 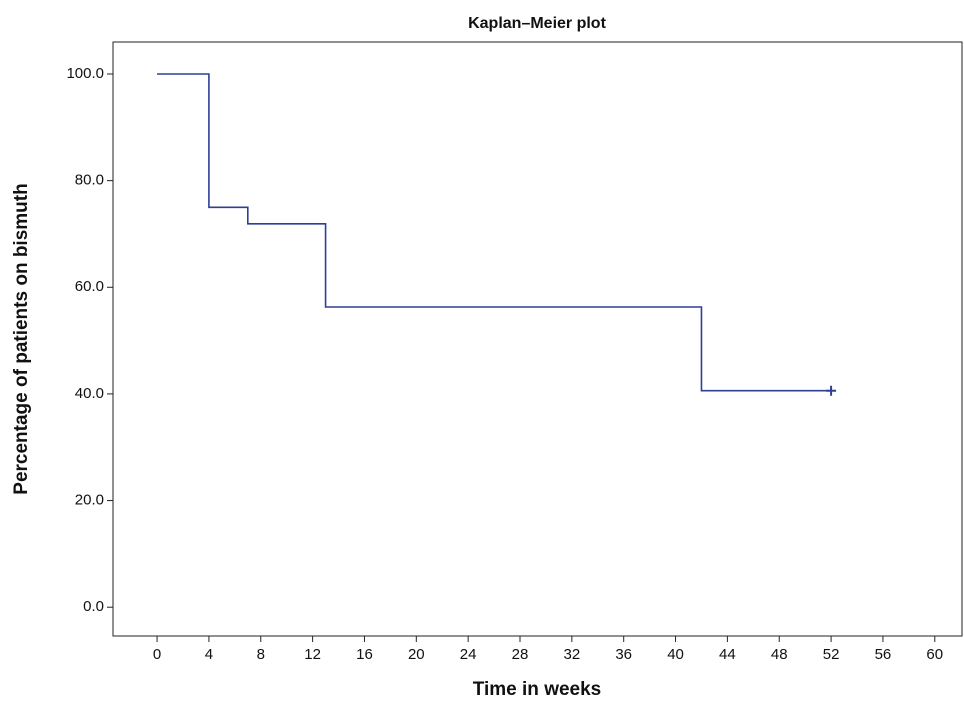 I want to click on y-tick-label: 80.0, so click(x=89, y=180).